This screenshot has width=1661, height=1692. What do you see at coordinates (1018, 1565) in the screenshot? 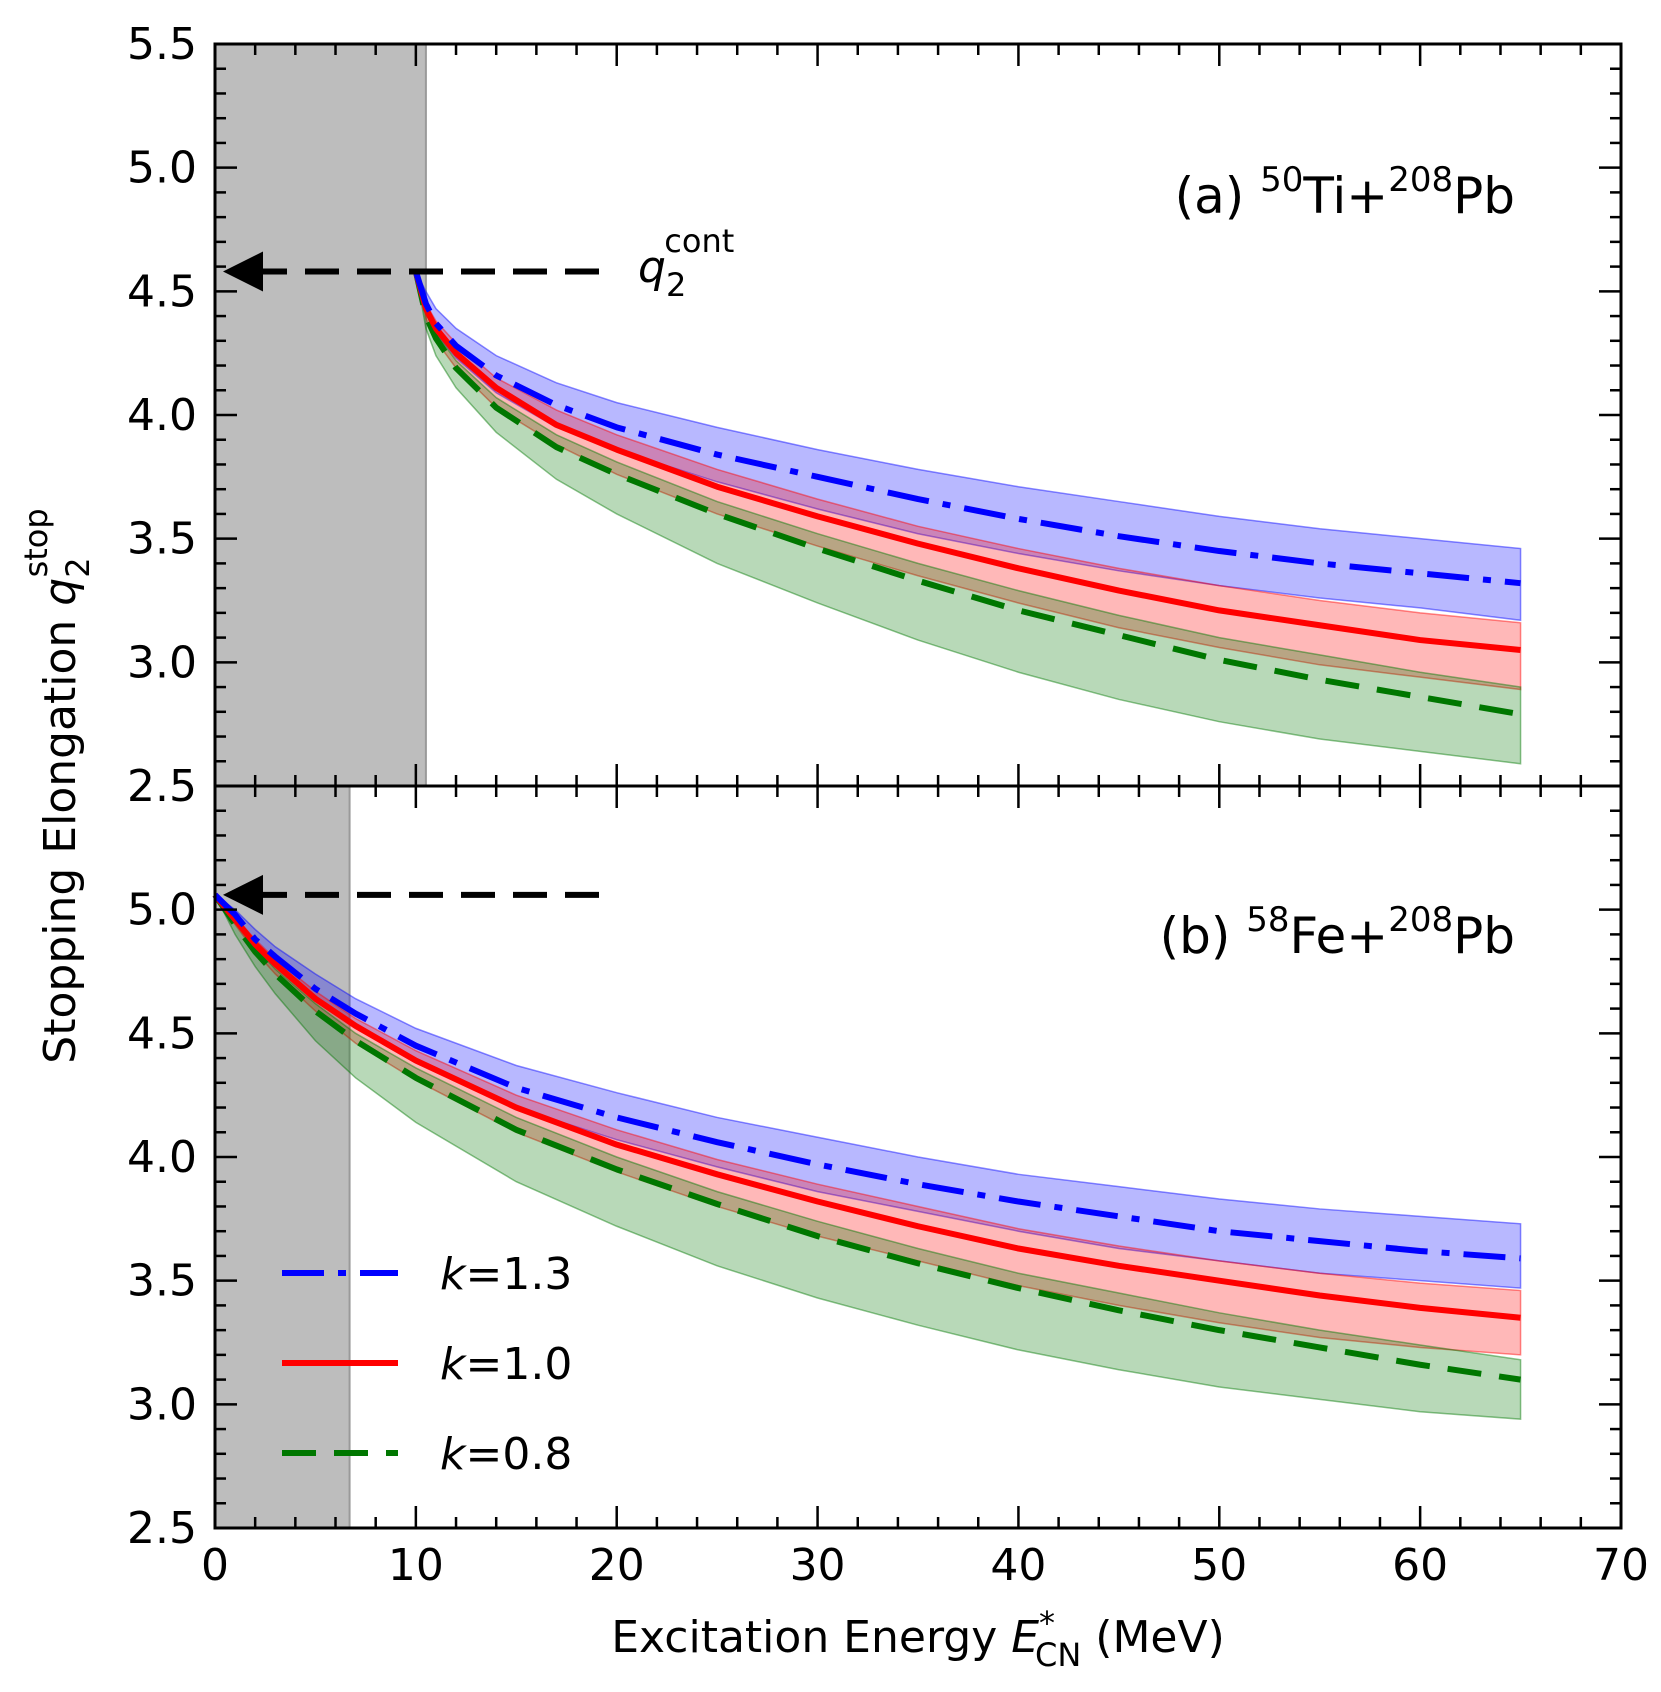
I see `x-tick-label: 40` at bounding box center [1018, 1565].